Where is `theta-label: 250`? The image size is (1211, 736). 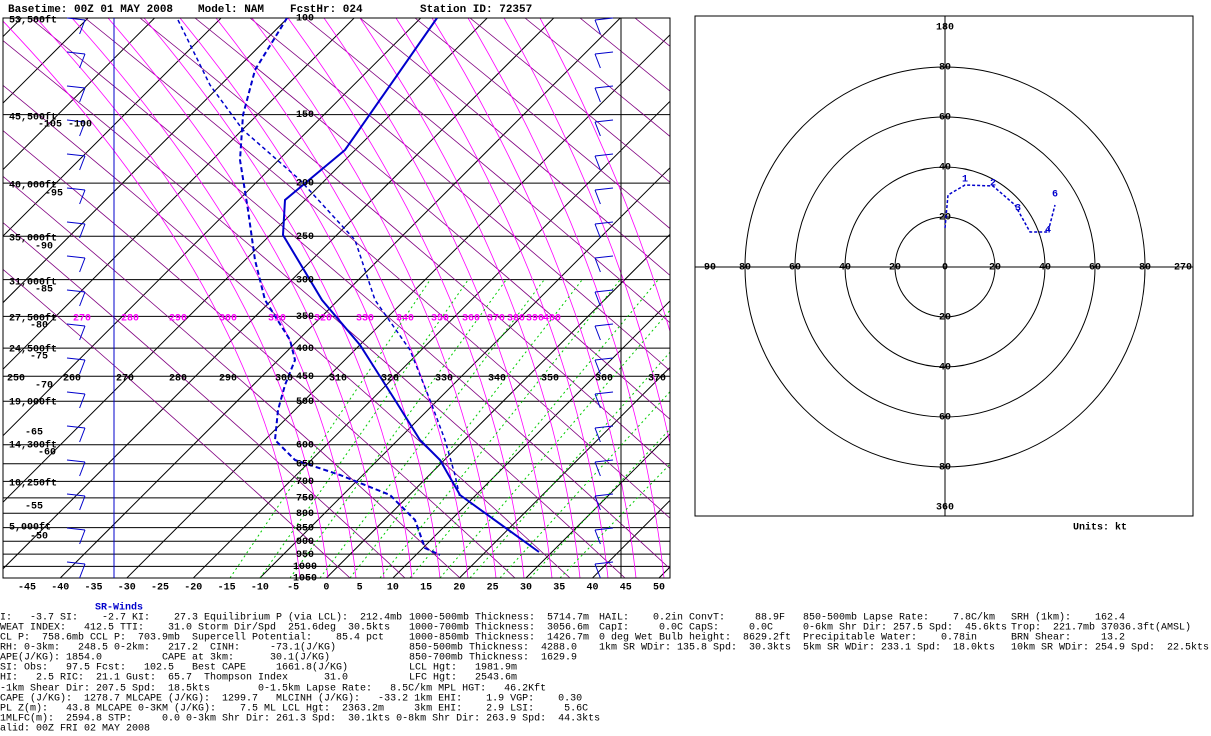 theta-label: 250 is located at coordinates (16, 379).